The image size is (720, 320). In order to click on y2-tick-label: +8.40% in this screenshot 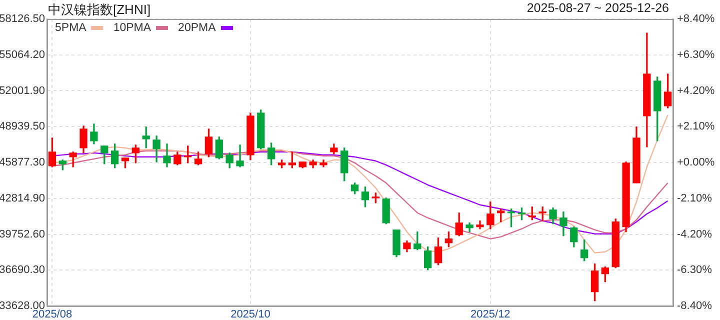, I will do `click(696, 19)`.